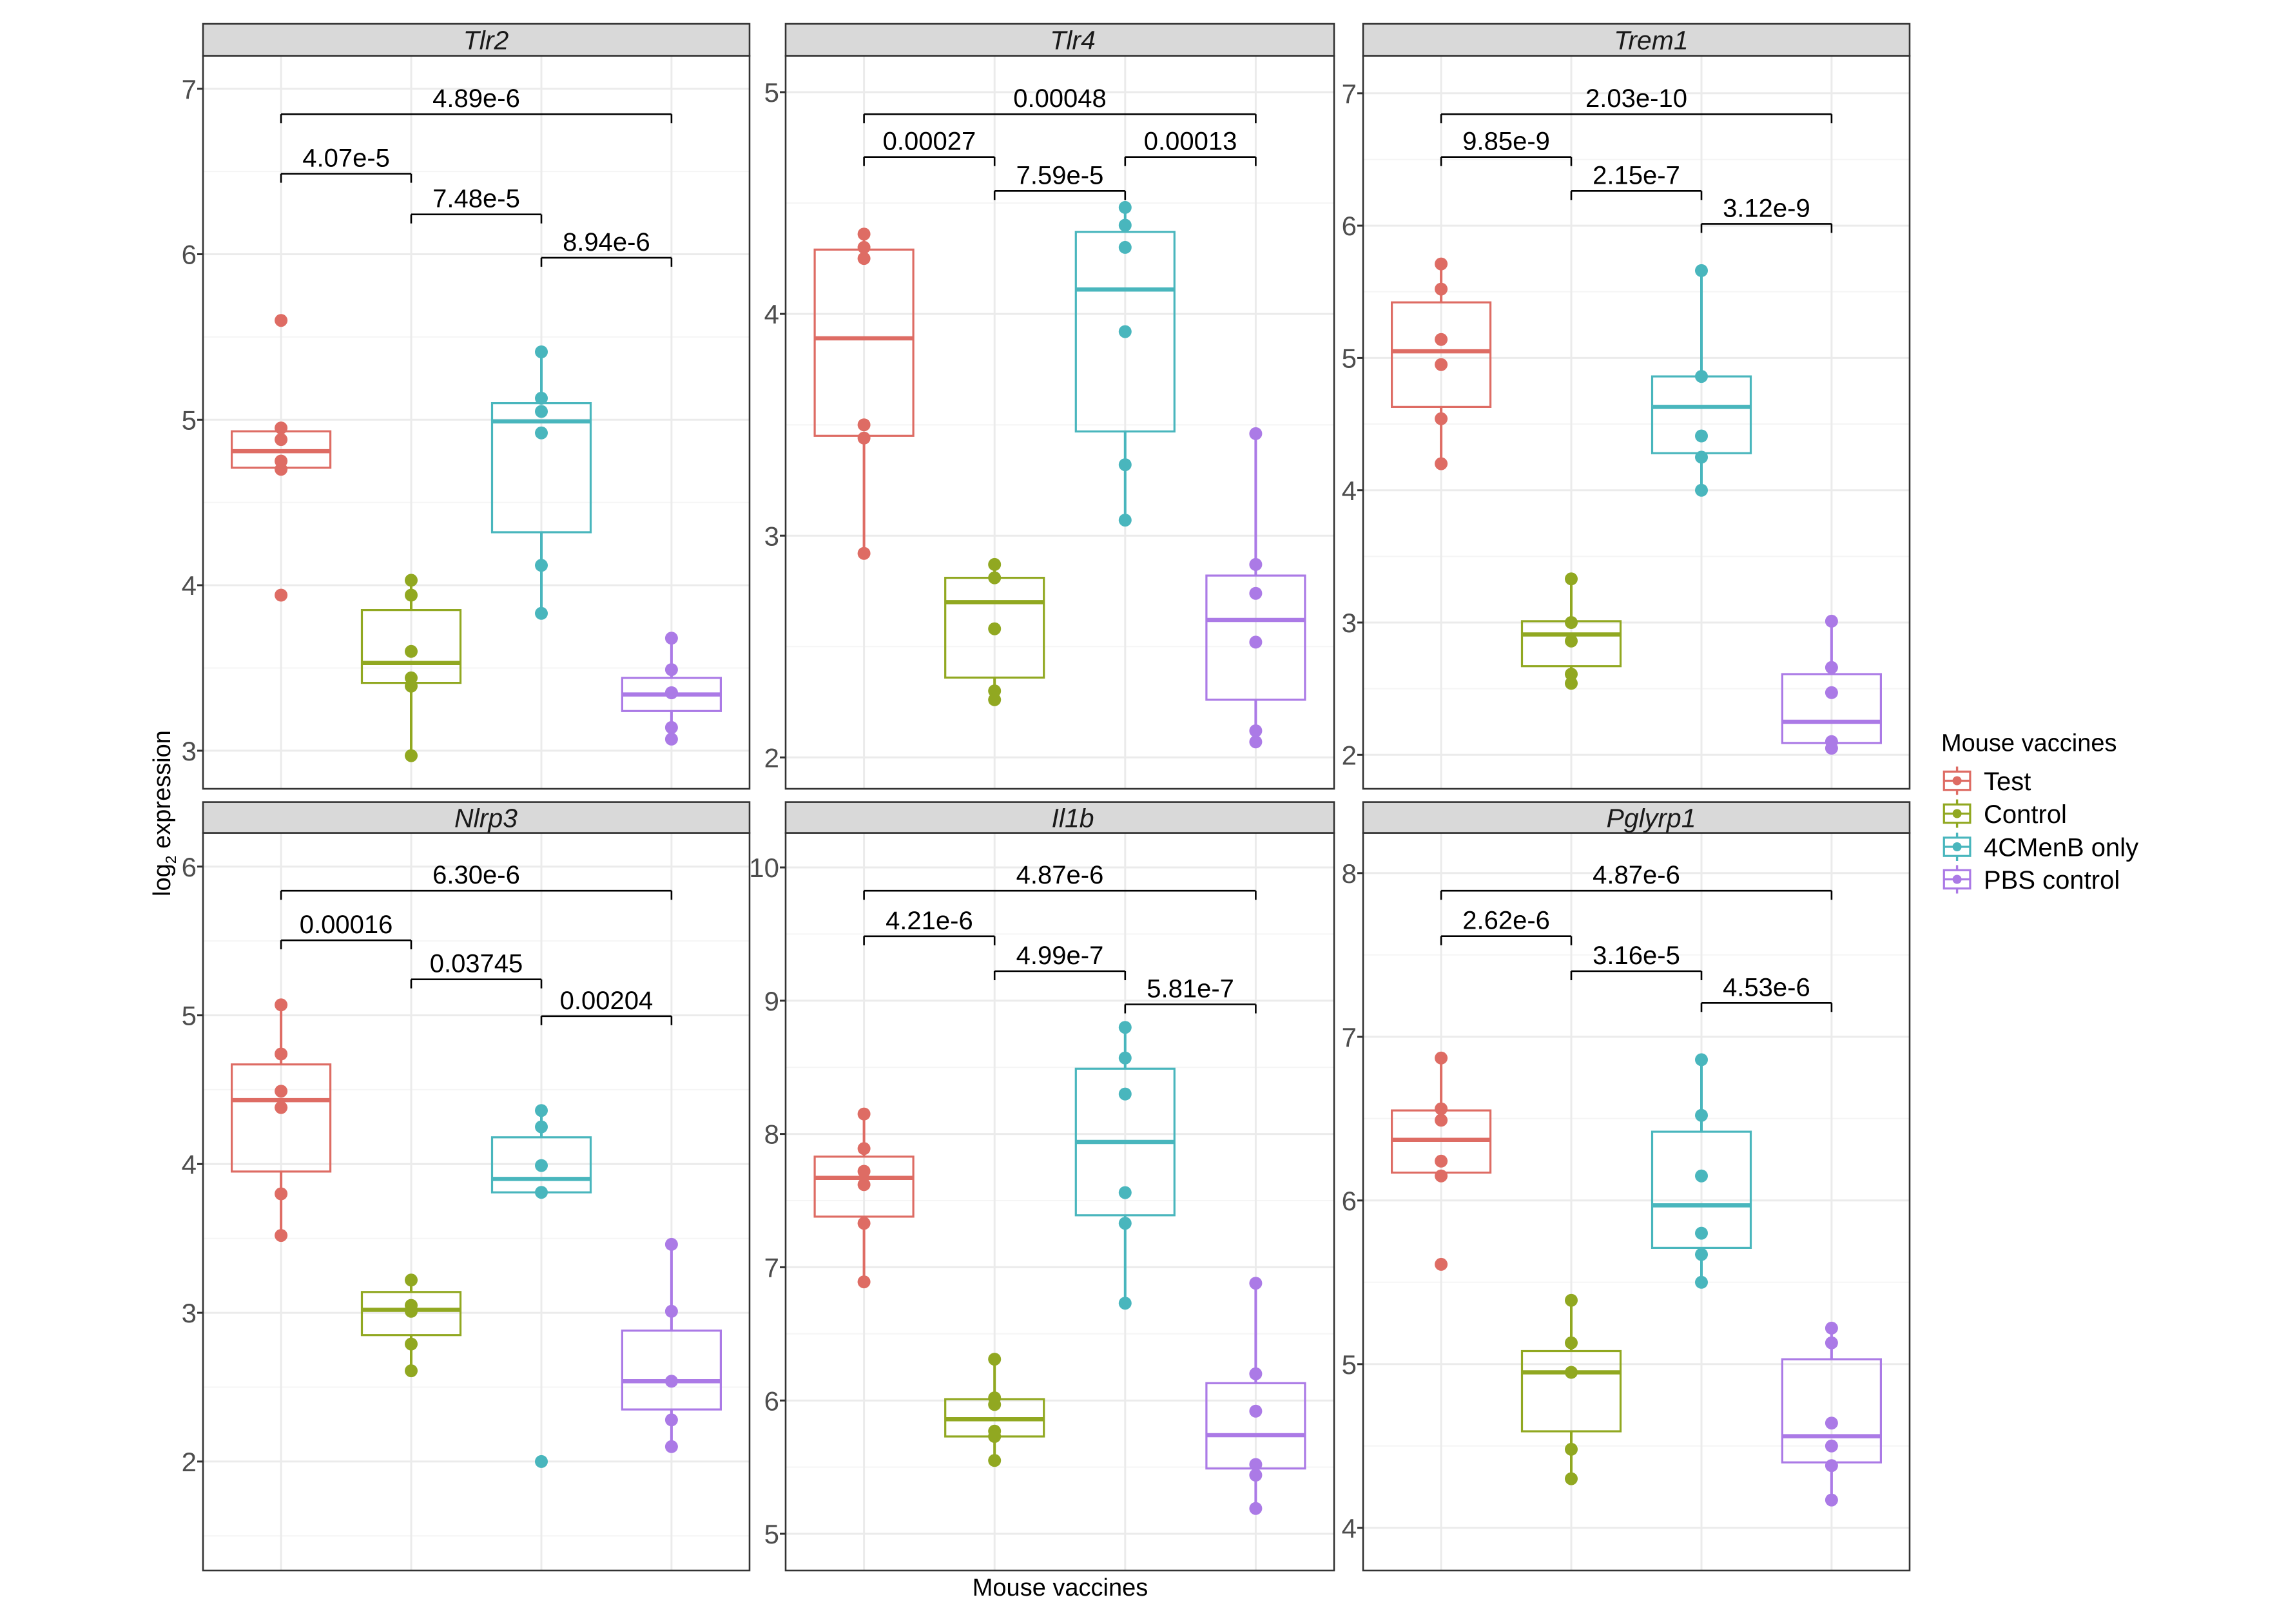  I want to click on svg-text: 3.12e-9, so click(1766, 208).